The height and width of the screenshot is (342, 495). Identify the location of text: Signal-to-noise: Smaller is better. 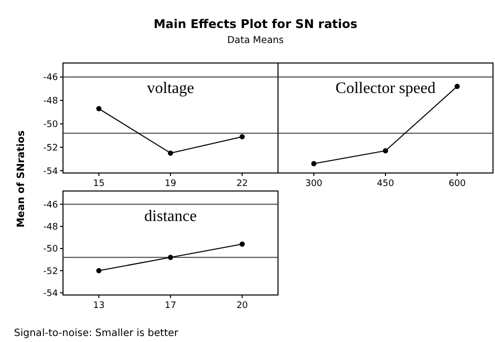
(97, 333).